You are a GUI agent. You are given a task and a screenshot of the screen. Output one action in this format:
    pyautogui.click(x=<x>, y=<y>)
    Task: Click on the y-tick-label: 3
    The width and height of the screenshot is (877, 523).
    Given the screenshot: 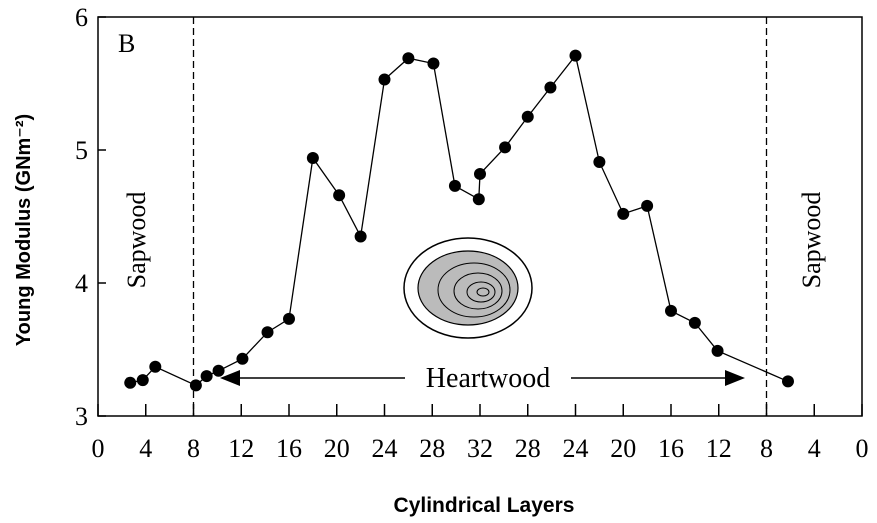 What is the action you would take?
    pyautogui.click(x=81, y=416)
    